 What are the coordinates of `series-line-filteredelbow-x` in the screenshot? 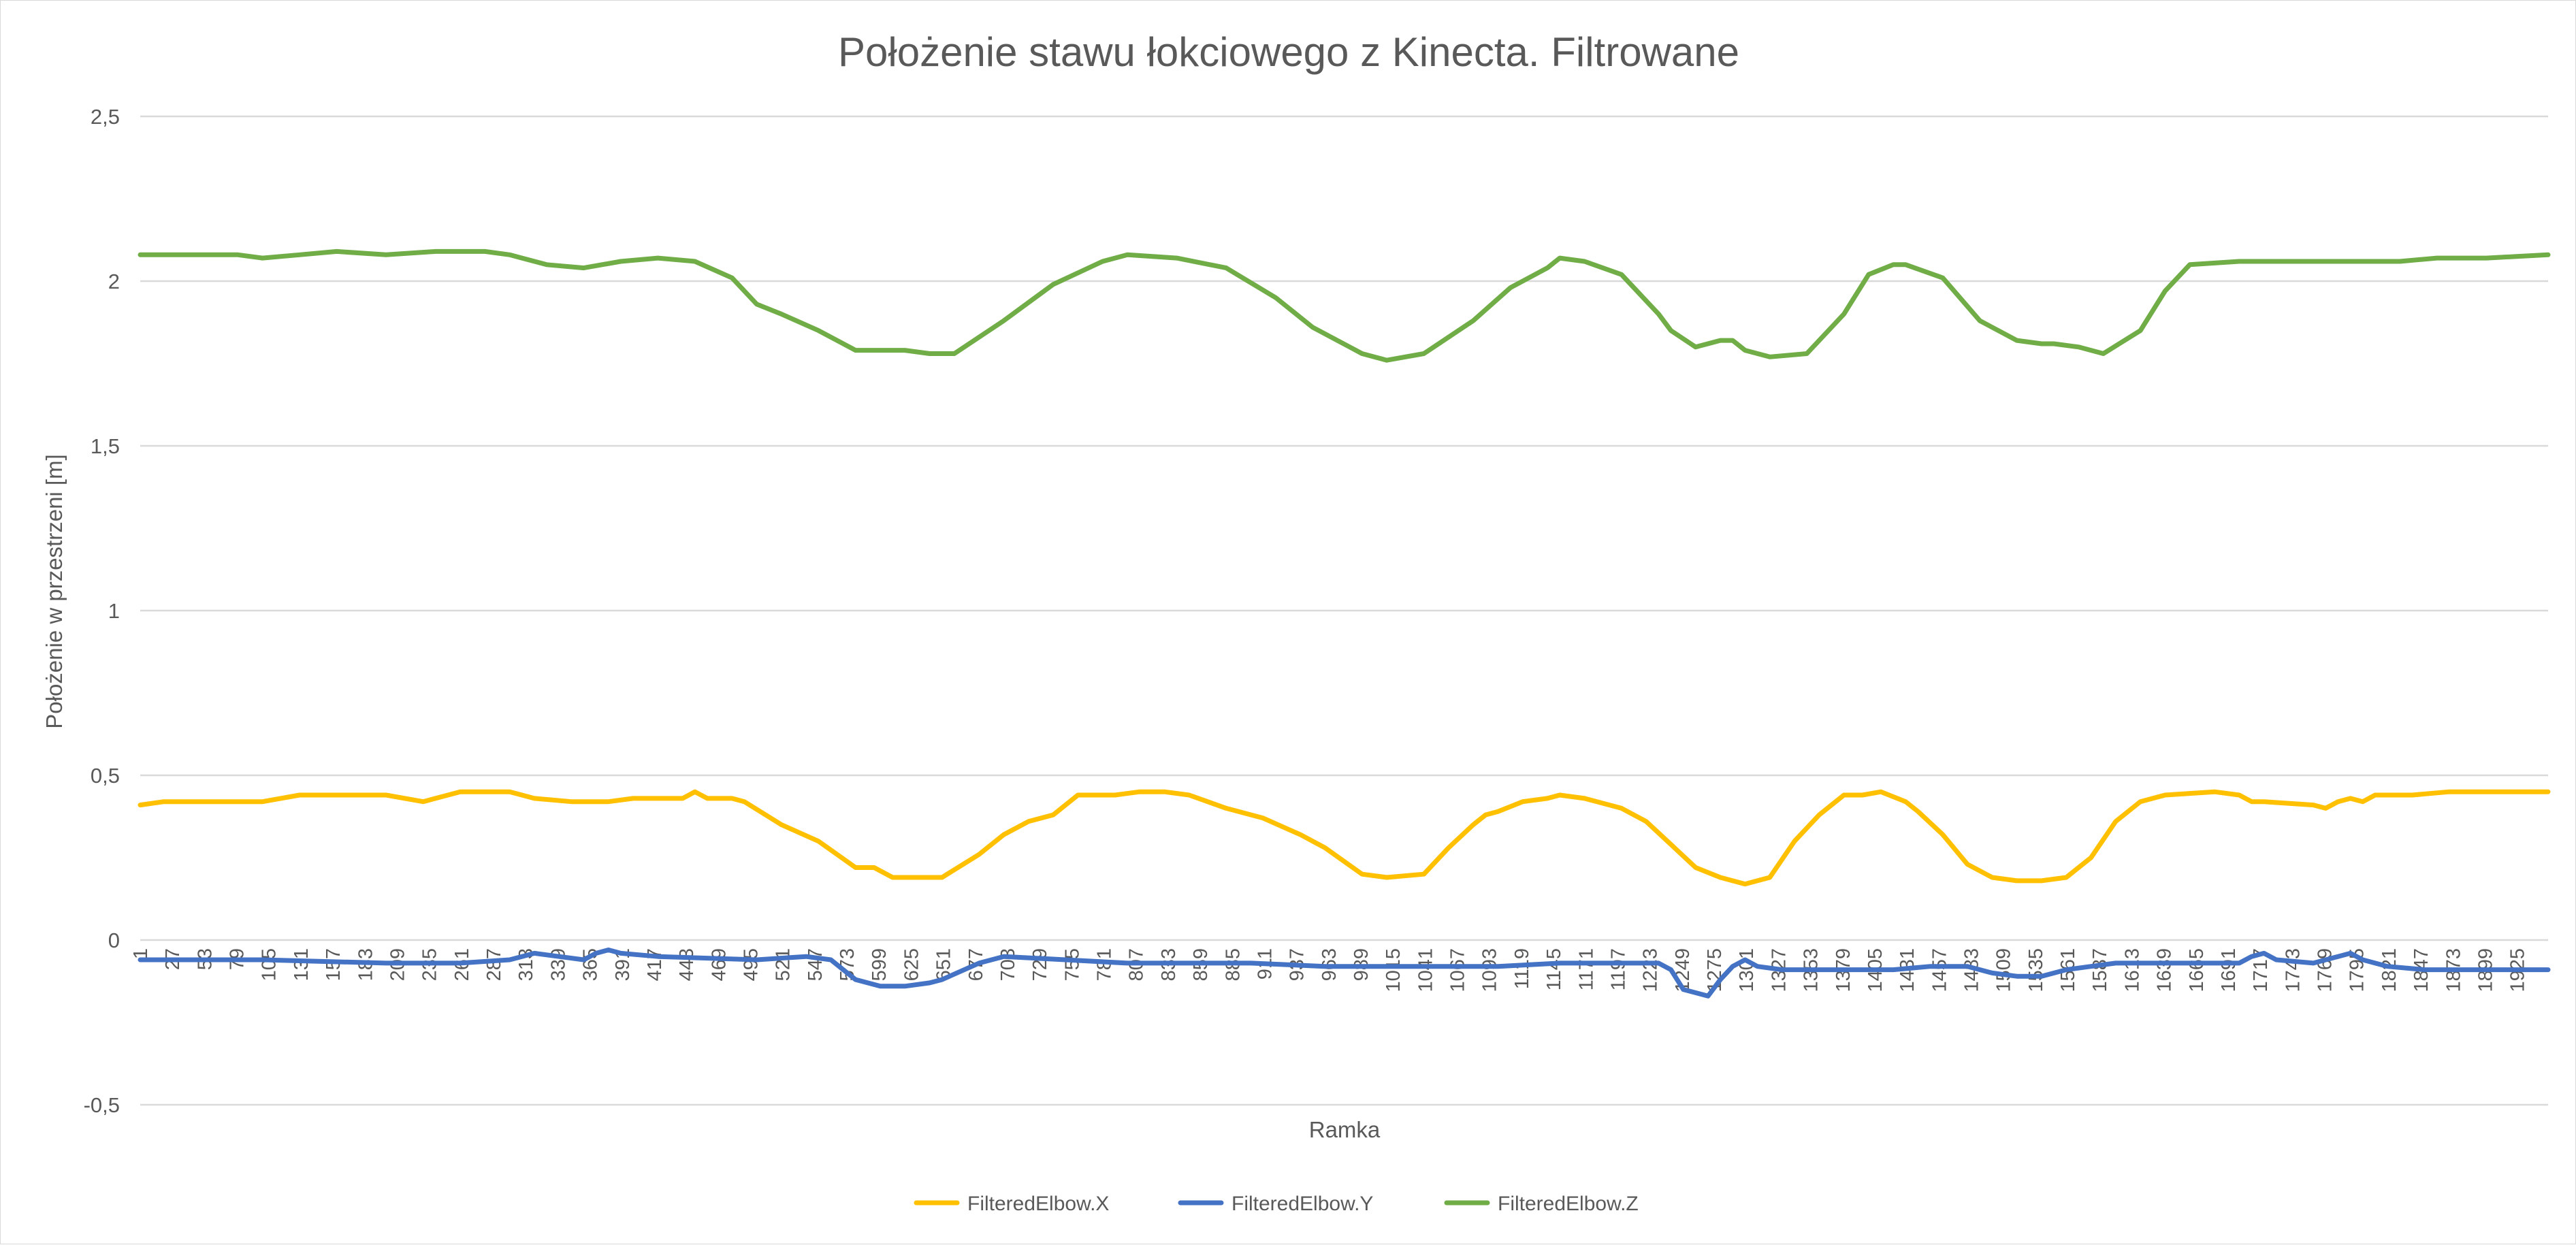 It's located at (1345, 838).